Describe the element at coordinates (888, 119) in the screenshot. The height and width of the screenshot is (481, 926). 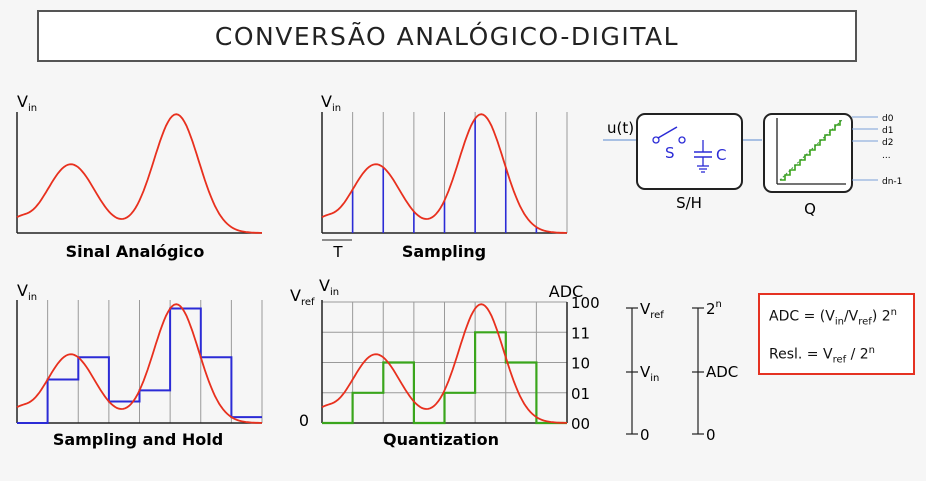
I see `output-label: d0` at that location.